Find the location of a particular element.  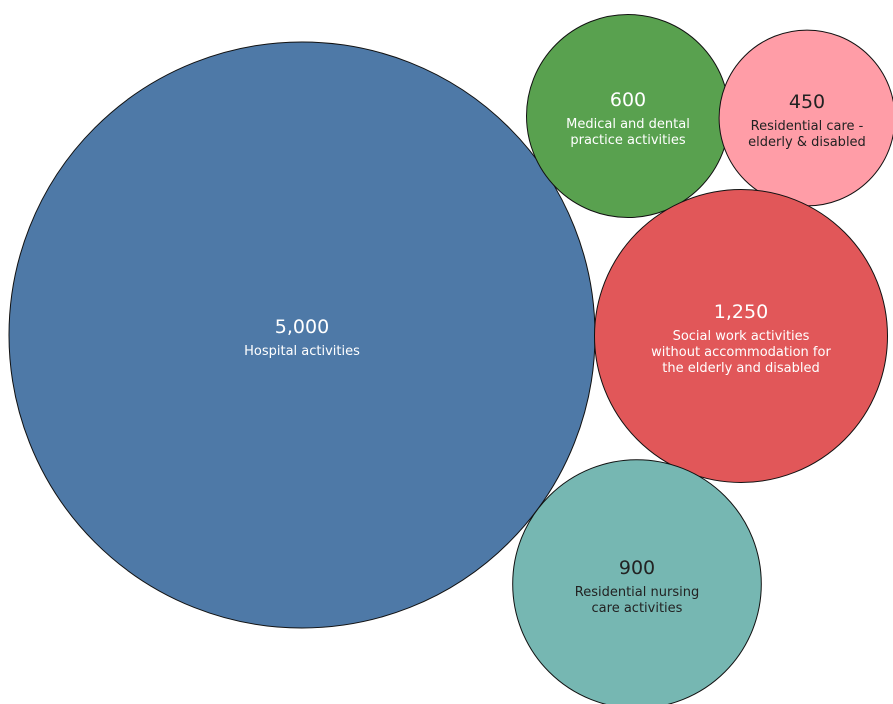

bubble-category-label: Residential nursing care activities is located at coordinates (637, 600).